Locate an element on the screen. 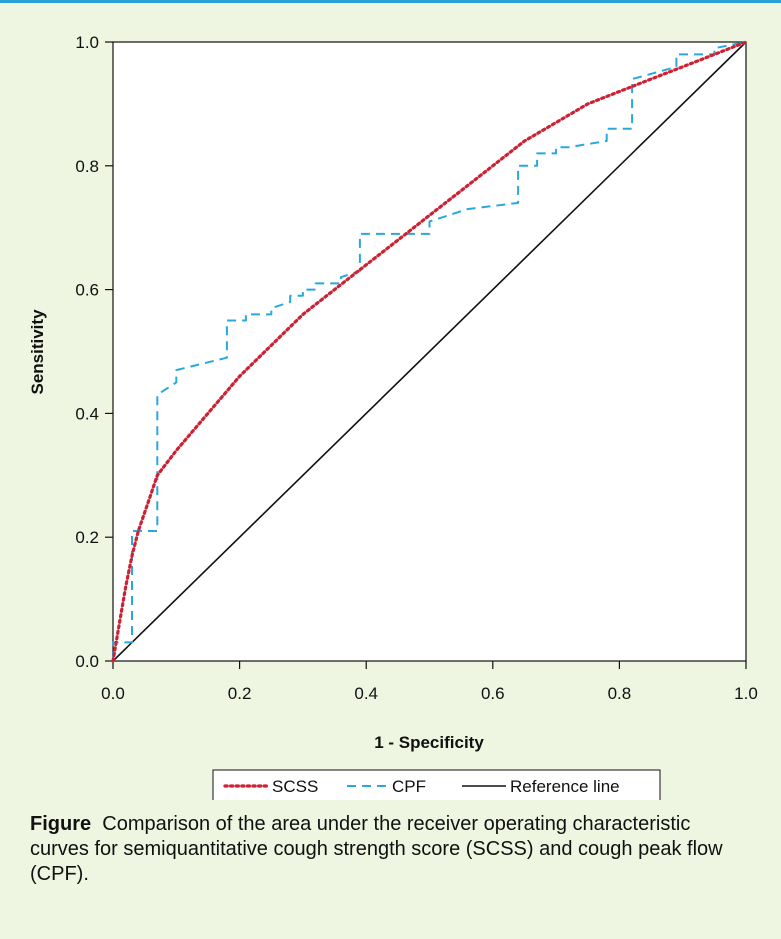  legend: SCSS CPF Reference line is located at coordinates (436, 784).